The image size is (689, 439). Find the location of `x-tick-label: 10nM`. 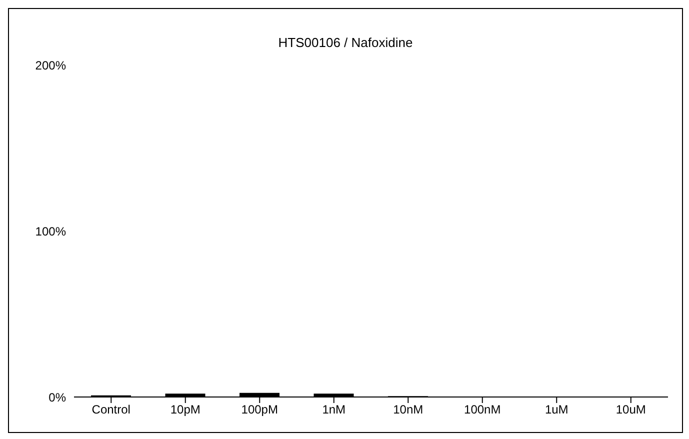

x-tick-label: 10nM is located at coordinates (408, 409).